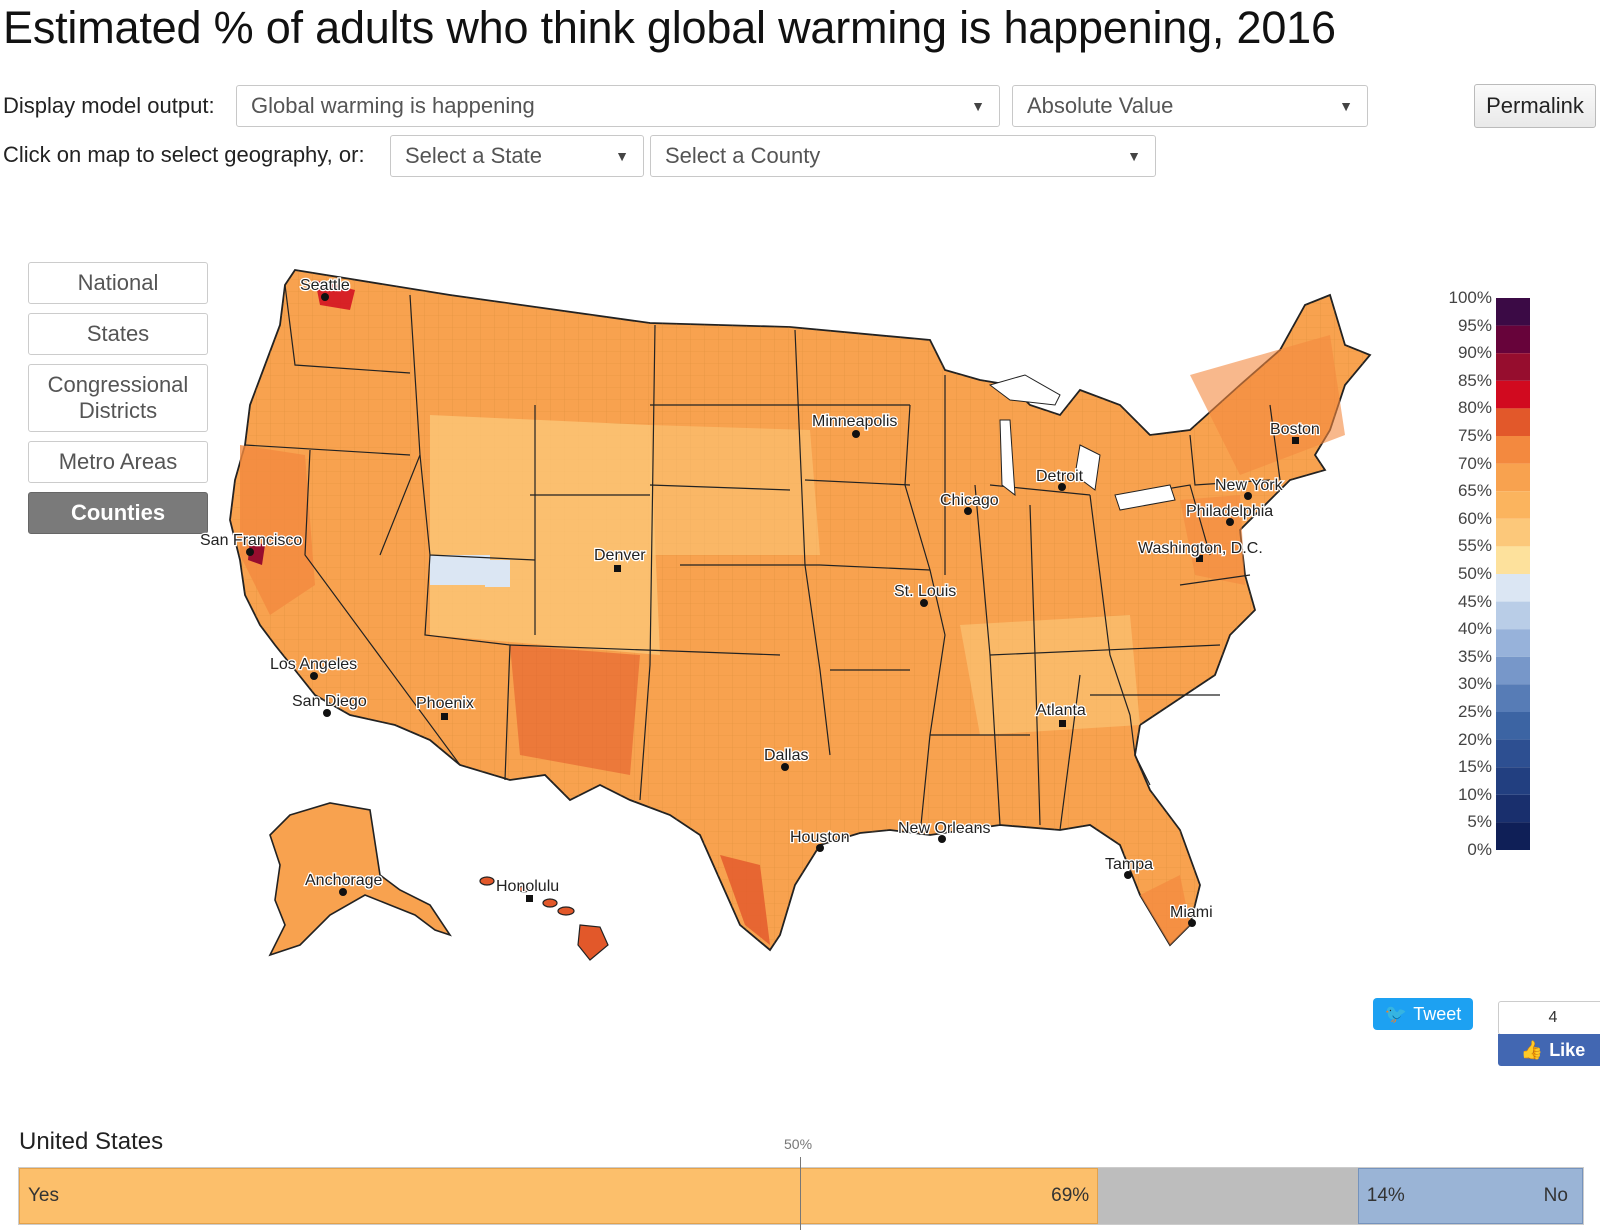  What do you see at coordinates (1535, 106) in the screenshot?
I see `permalink-button: Permalink` at bounding box center [1535, 106].